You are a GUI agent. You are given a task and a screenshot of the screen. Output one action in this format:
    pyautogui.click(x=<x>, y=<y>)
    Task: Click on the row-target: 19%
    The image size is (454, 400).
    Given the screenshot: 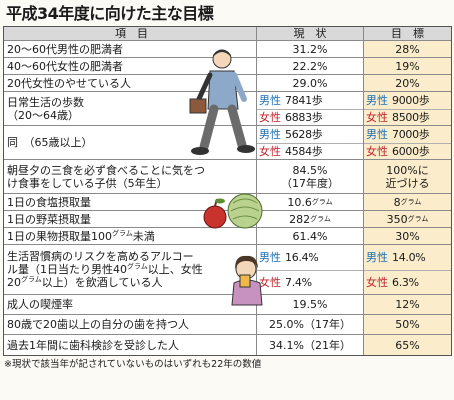 What is the action you would take?
    pyautogui.click(x=407, y=66)
    